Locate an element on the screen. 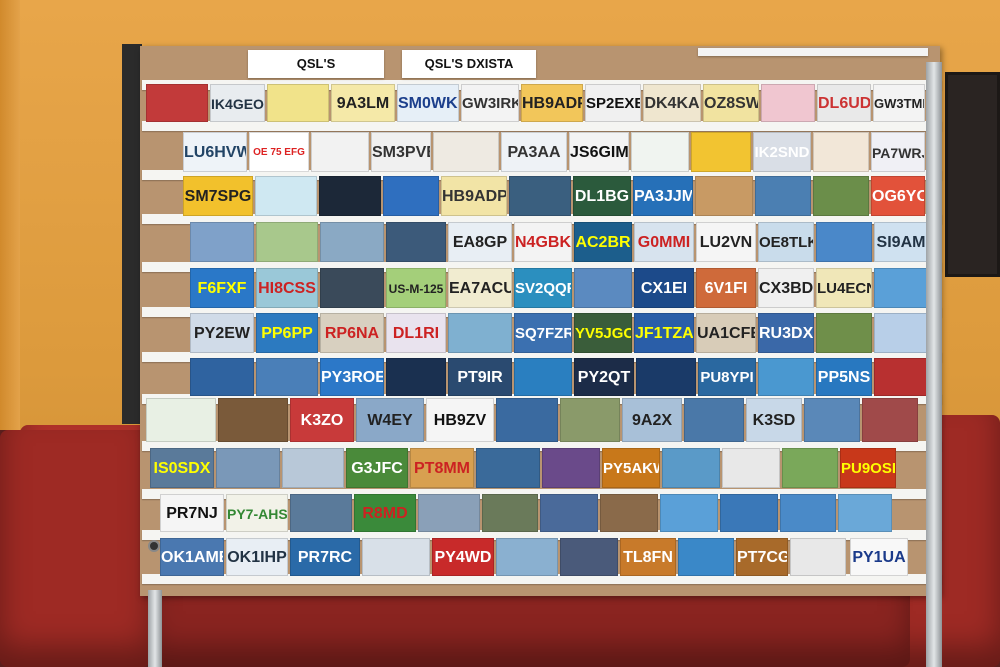  qsl-card-callsign: LU6HVW is located at coordinates (215, 152).